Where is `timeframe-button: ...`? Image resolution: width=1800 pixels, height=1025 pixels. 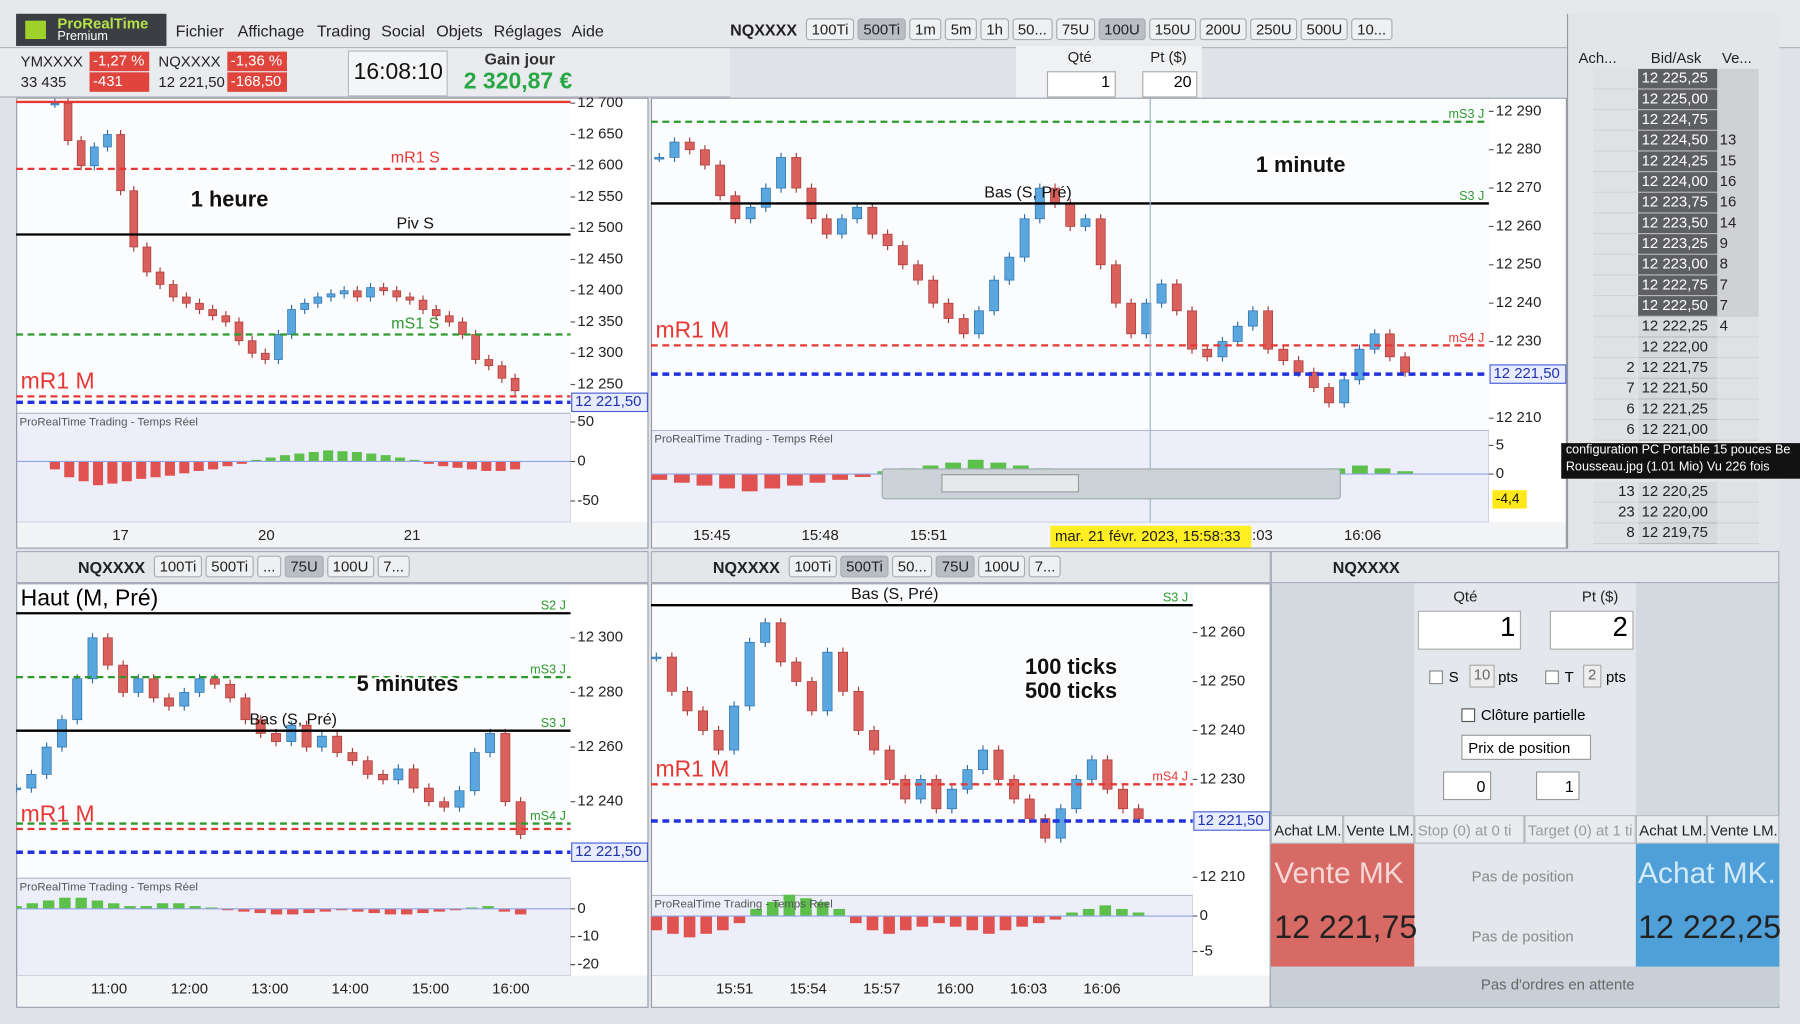
timeframe-button: ... is located at coordinates (269, 566).